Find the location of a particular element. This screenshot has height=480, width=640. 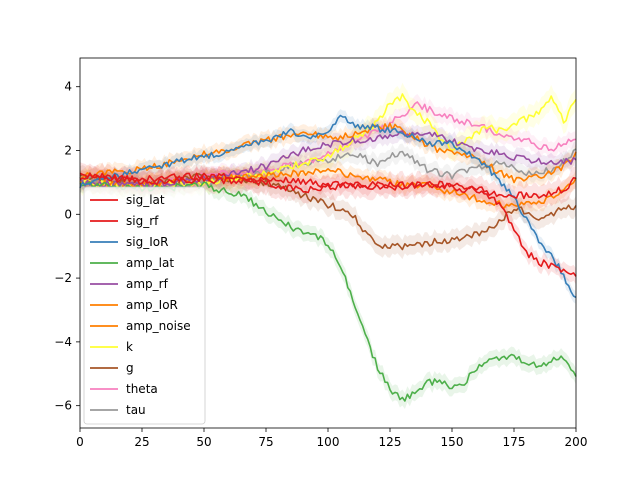

legend-label-tau: tau is located at coordinates (136, 410).